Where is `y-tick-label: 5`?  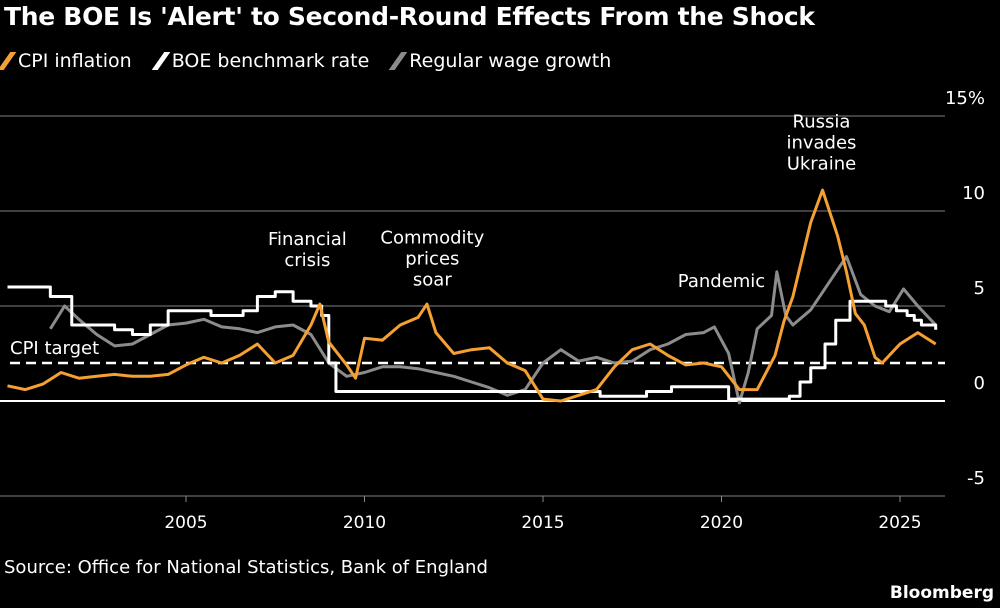
y-tick-label: 5 is located at coordinates (979, 288).